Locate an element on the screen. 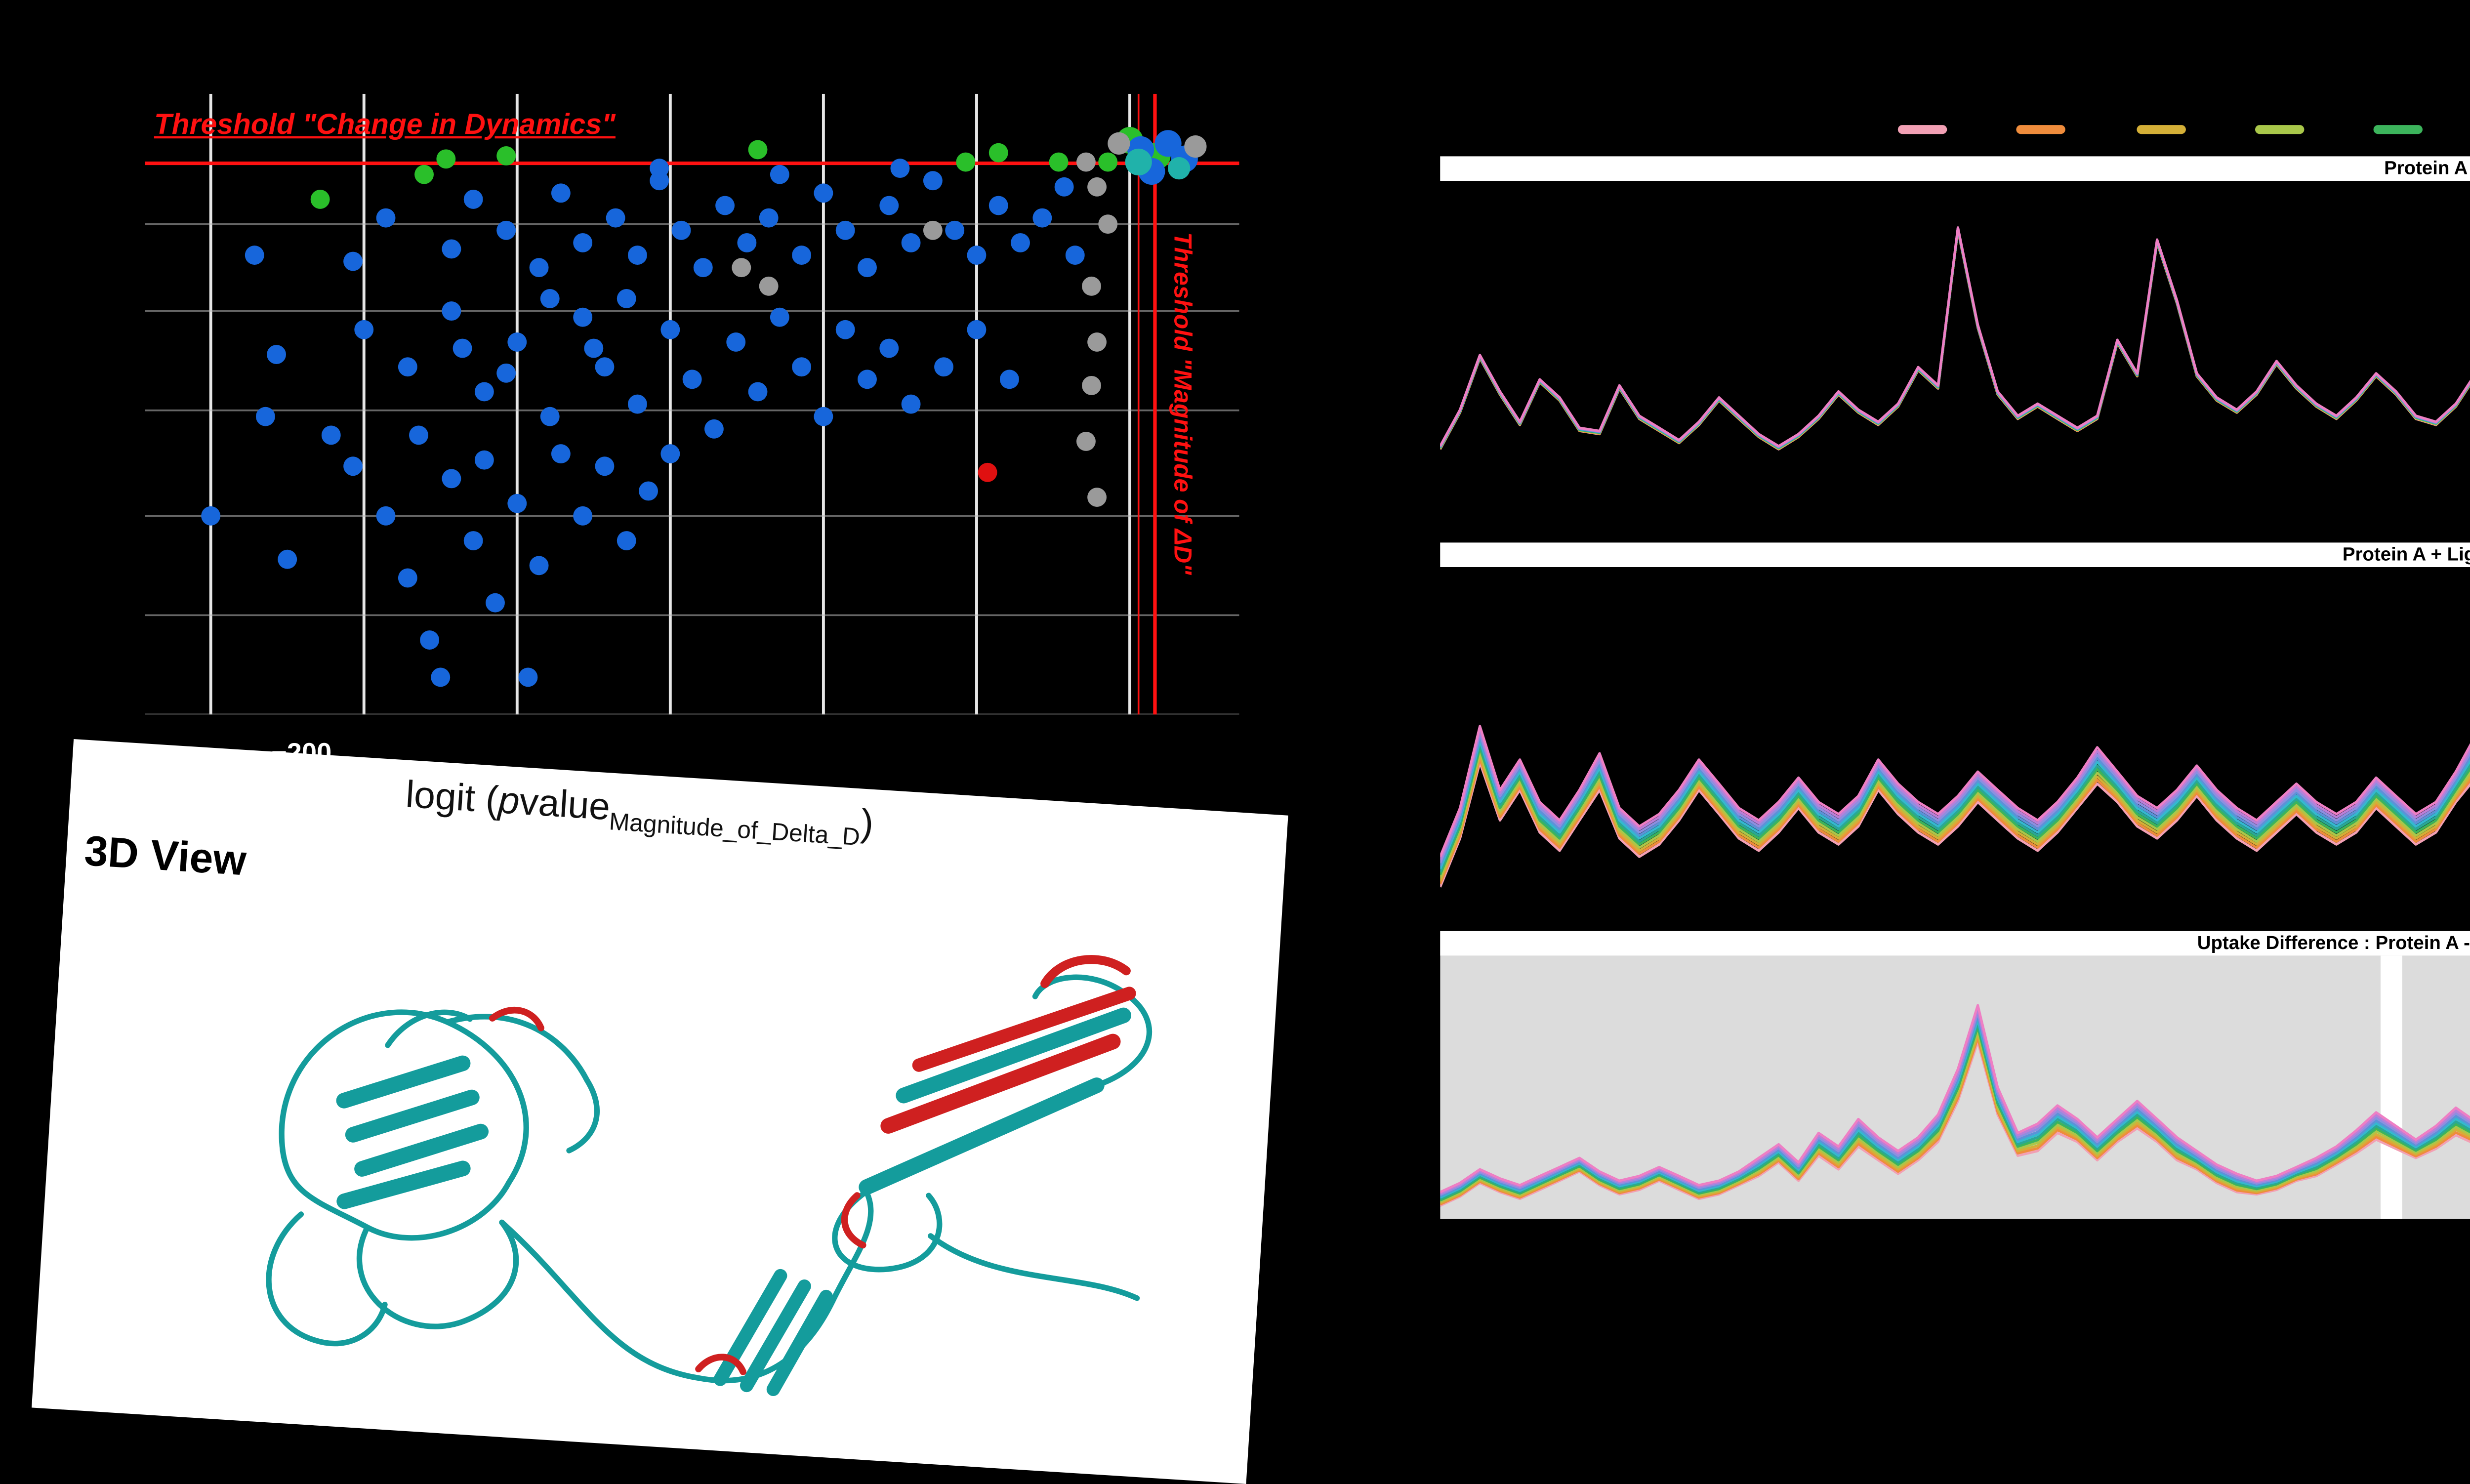 This screenshot has height=1484, width=2470. ribbon-teal-group is located at coordinates (709, 1185).